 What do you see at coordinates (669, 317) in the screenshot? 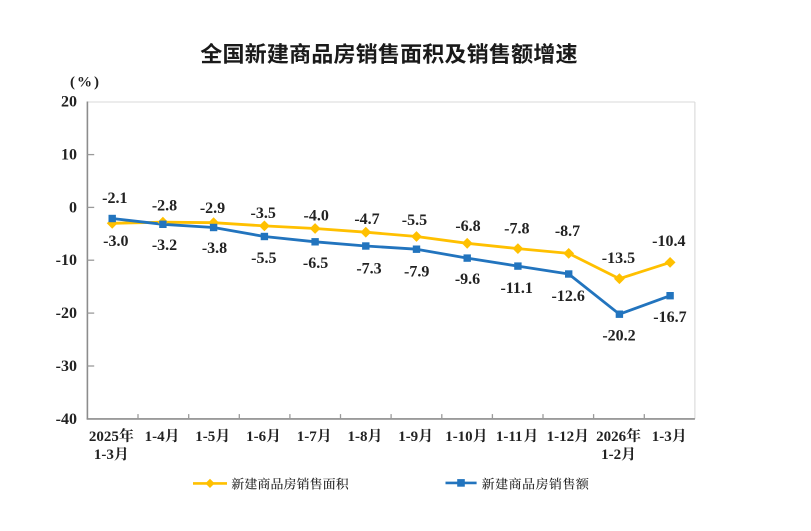
I see `svg-text: -16.7` at bounding box center [669, 317].